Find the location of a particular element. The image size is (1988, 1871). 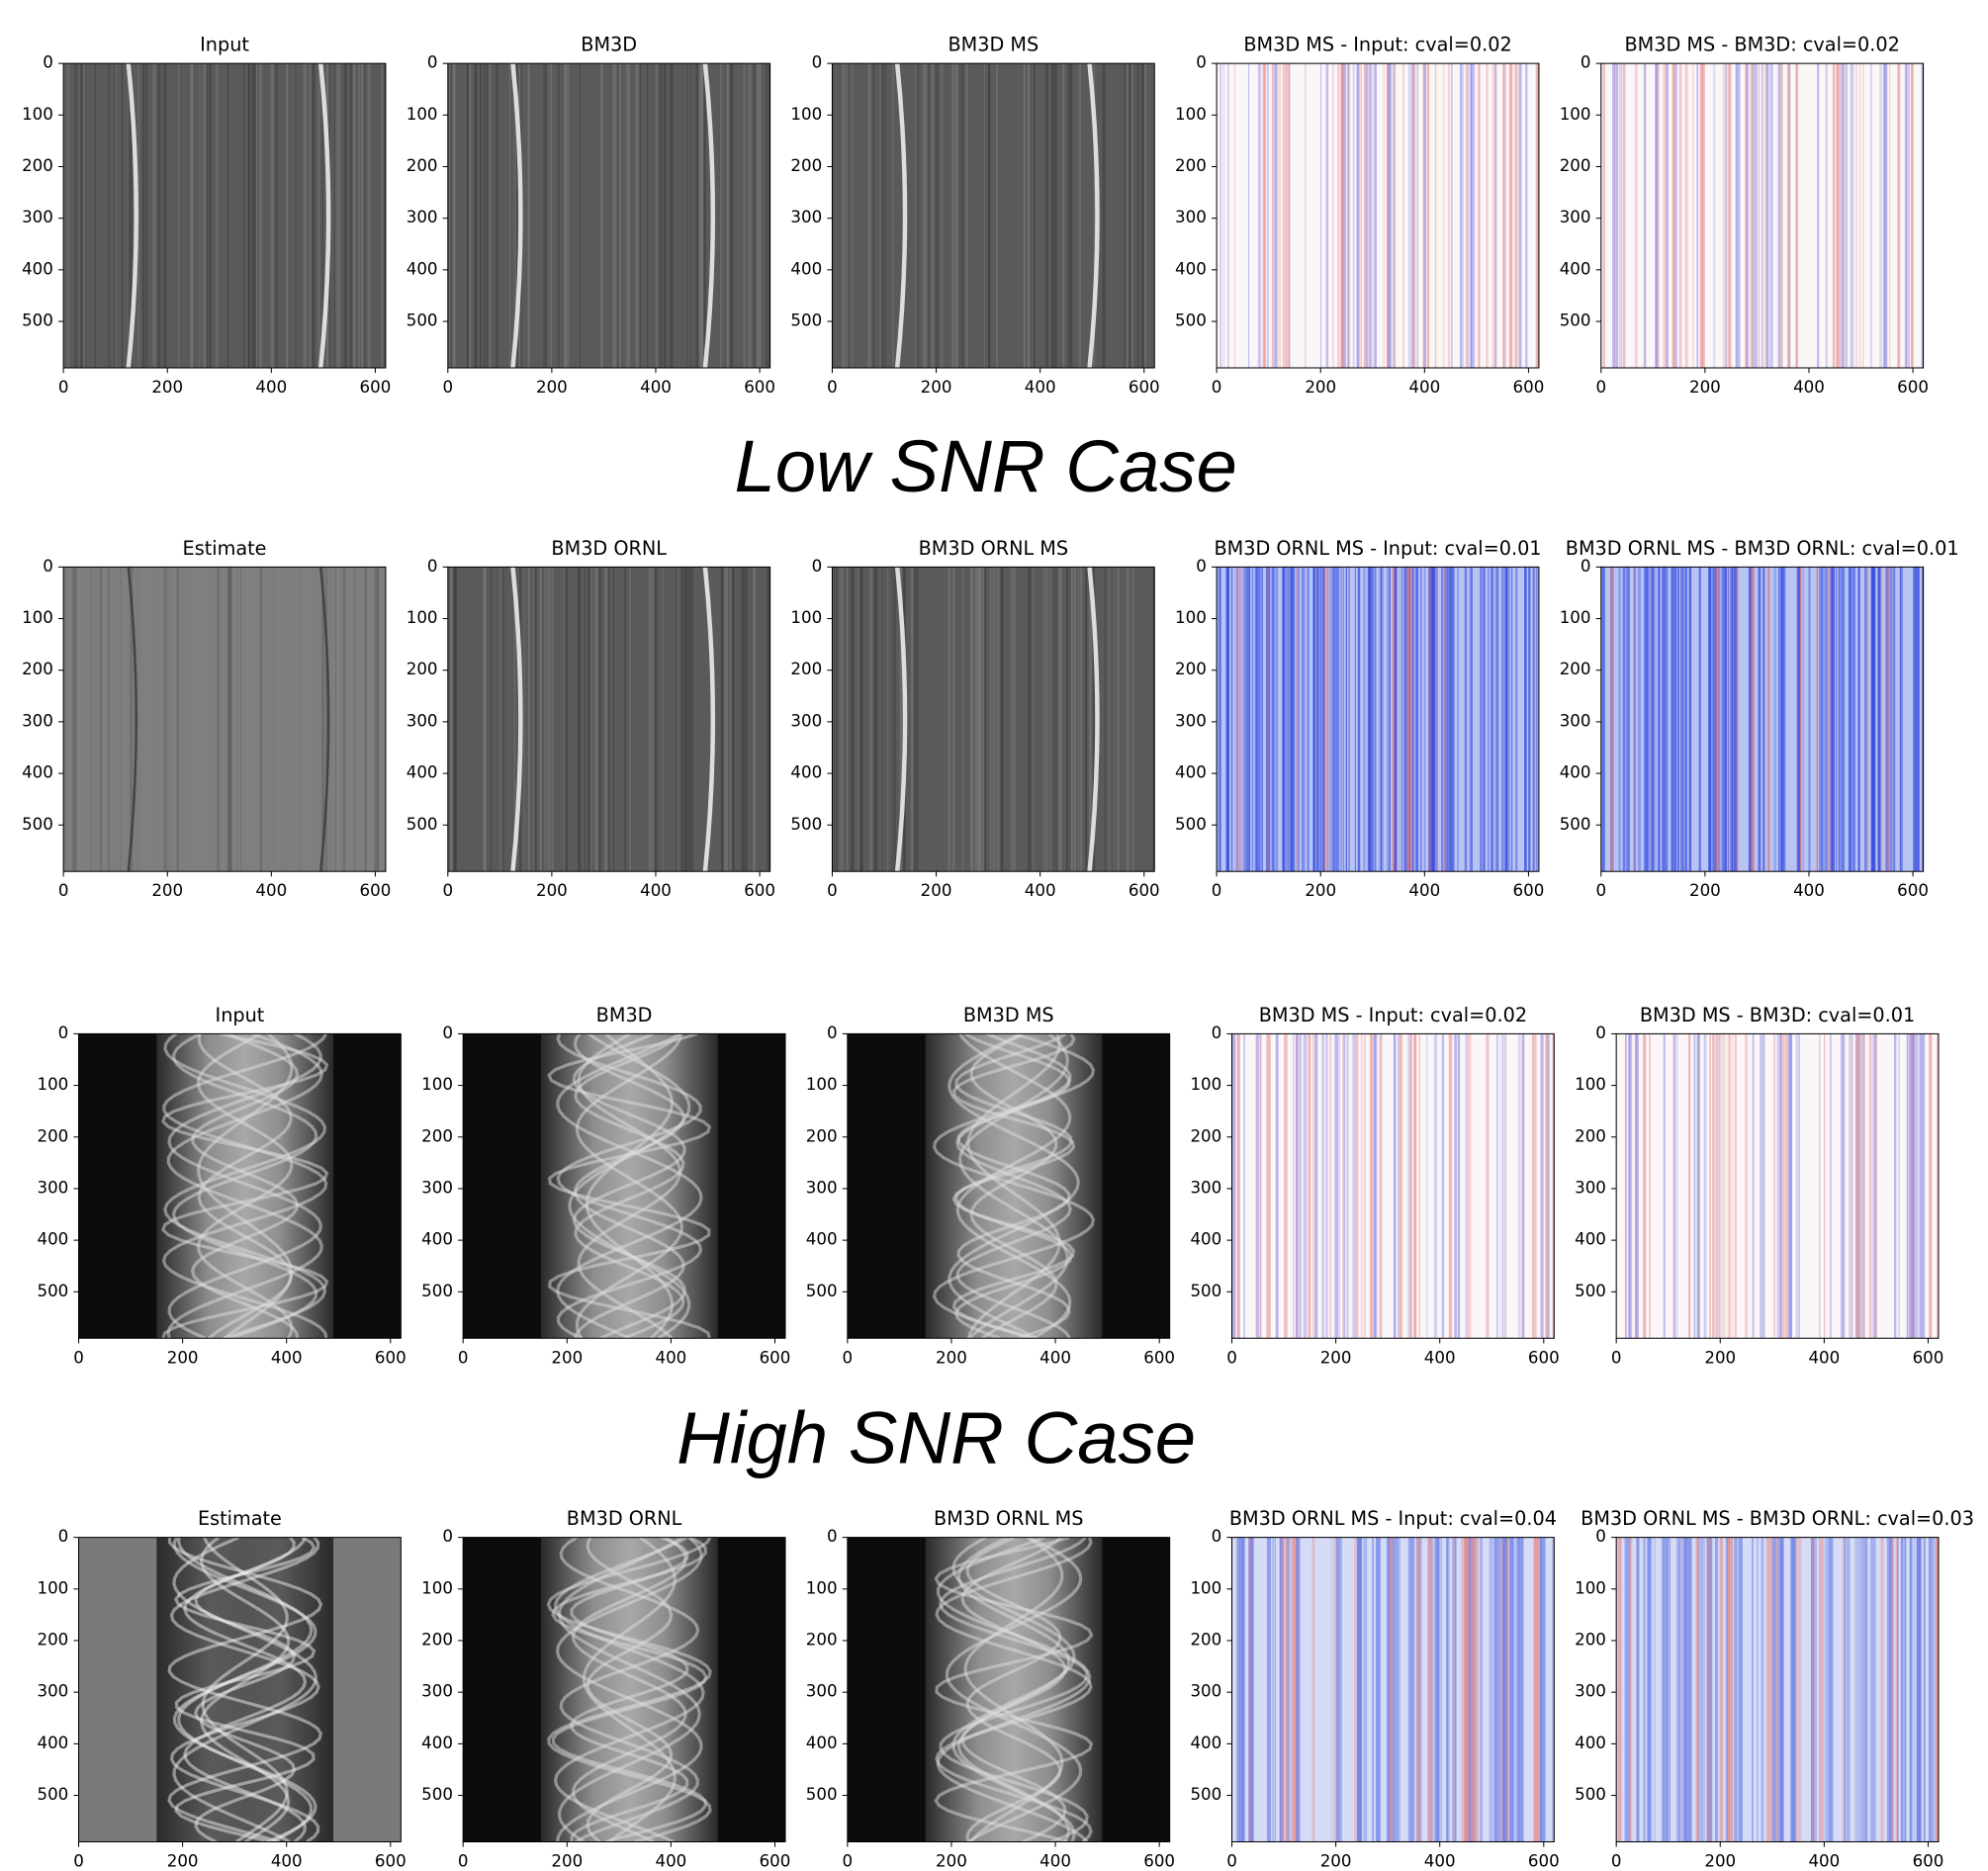

panel-title: BM3D ORNL is located at coordinates (624, 1519).